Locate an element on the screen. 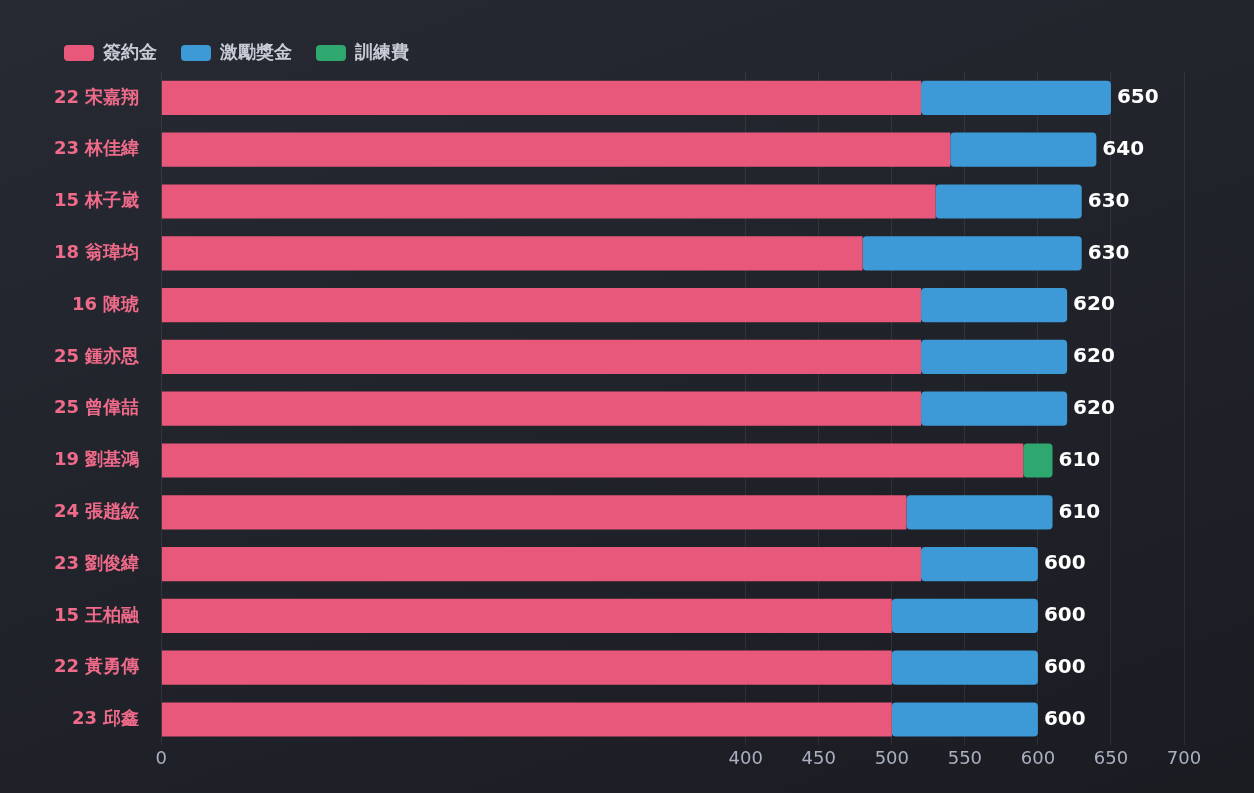 The width and height of the screenshot is (1254, 793). legend-label: 簽約金 is located at coordinates (129, 51).